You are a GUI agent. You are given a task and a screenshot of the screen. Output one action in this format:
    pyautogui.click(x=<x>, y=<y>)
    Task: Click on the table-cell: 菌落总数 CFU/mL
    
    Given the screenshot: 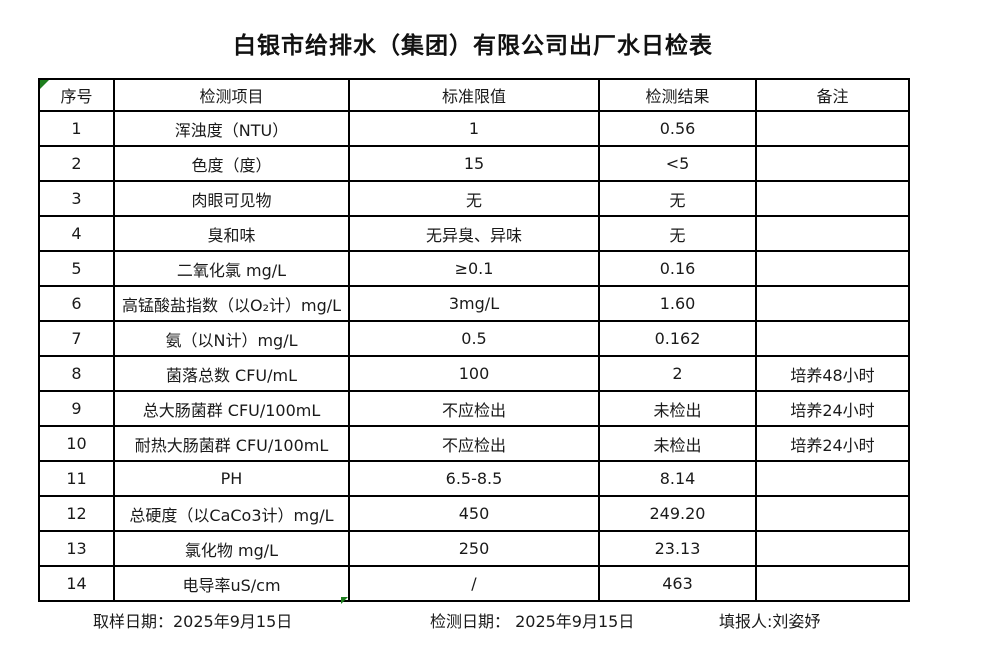 What is the action you would take?
    pyautogui.click(x=231, y=373)
    